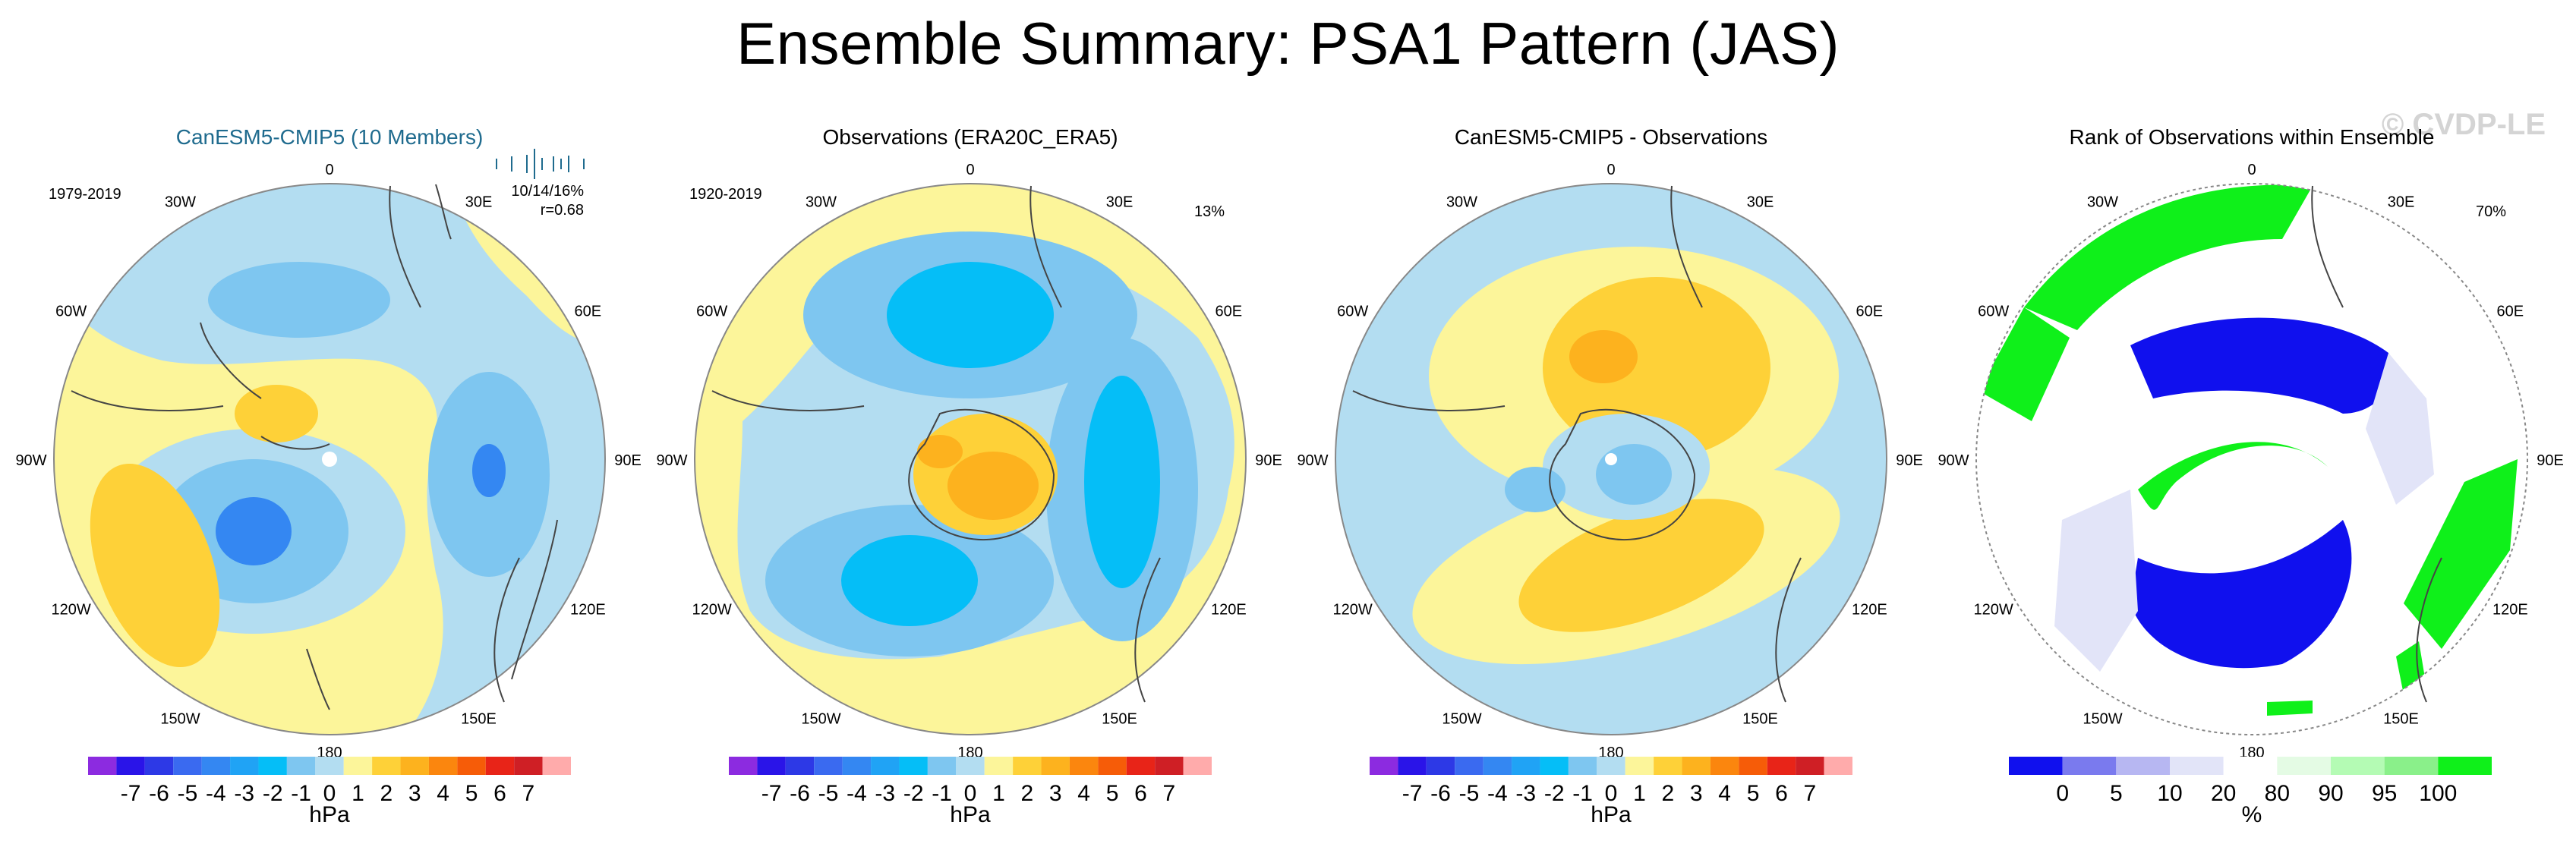 This screenshot has width=2576, height=847. Describe the element at coordinates (1582, 793) in the screenshot. I see `colorbar-tick: -1` at that location.